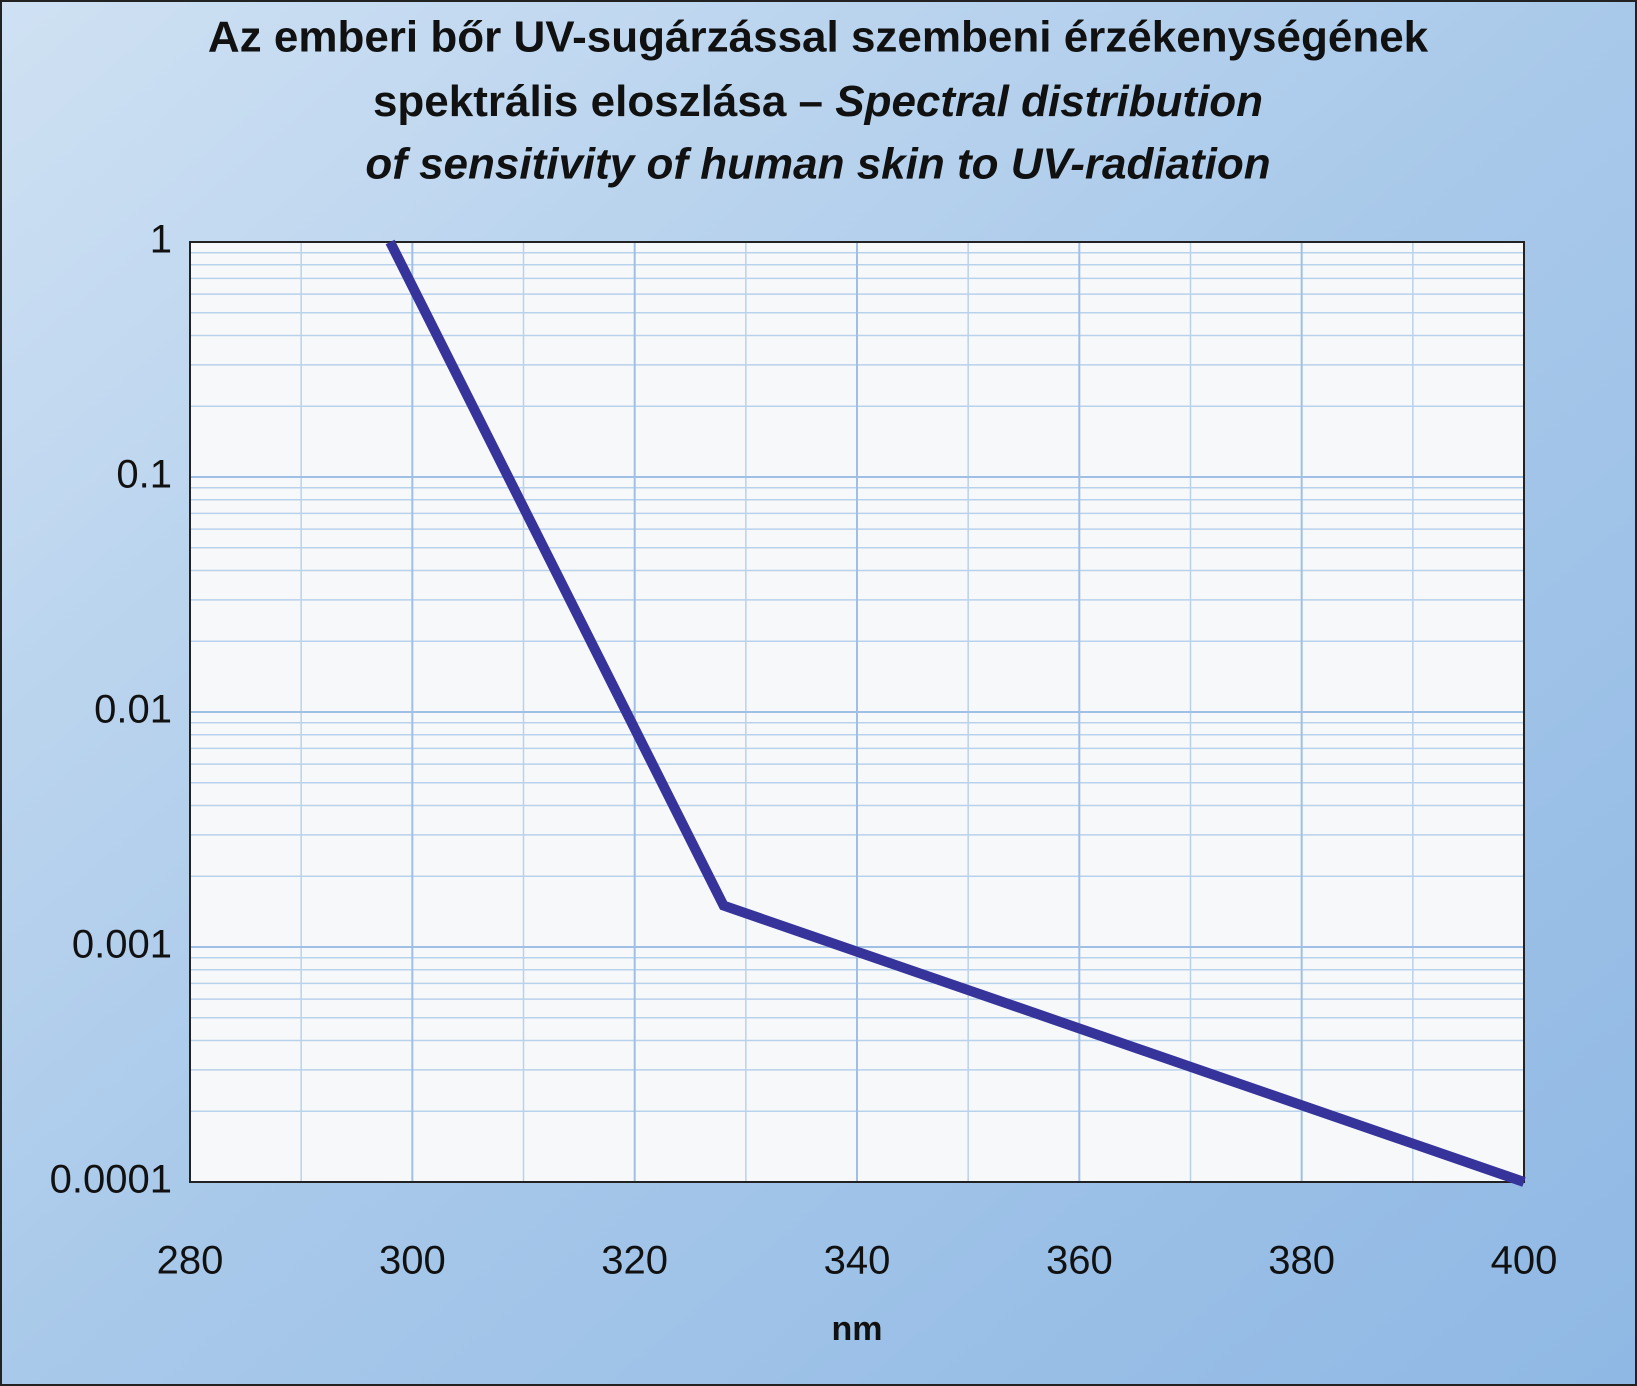 The width and height of the screenshot is (1637, 1386). Describe the element at coordinates (634, 1261) in the screenshot. I see `x-tick-label: 320` at that location.